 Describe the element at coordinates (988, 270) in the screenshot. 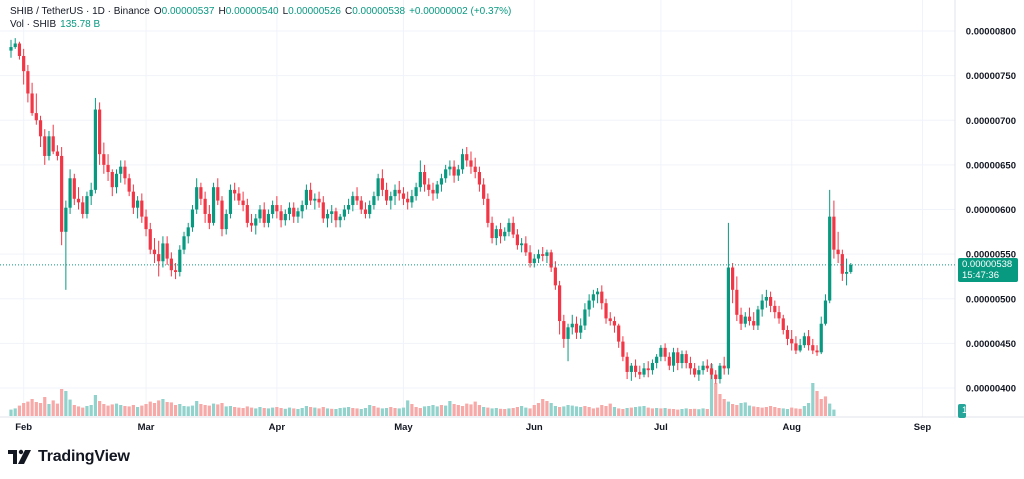

I see `last-price-badge: 0.00000538 15:47:36` at that location.